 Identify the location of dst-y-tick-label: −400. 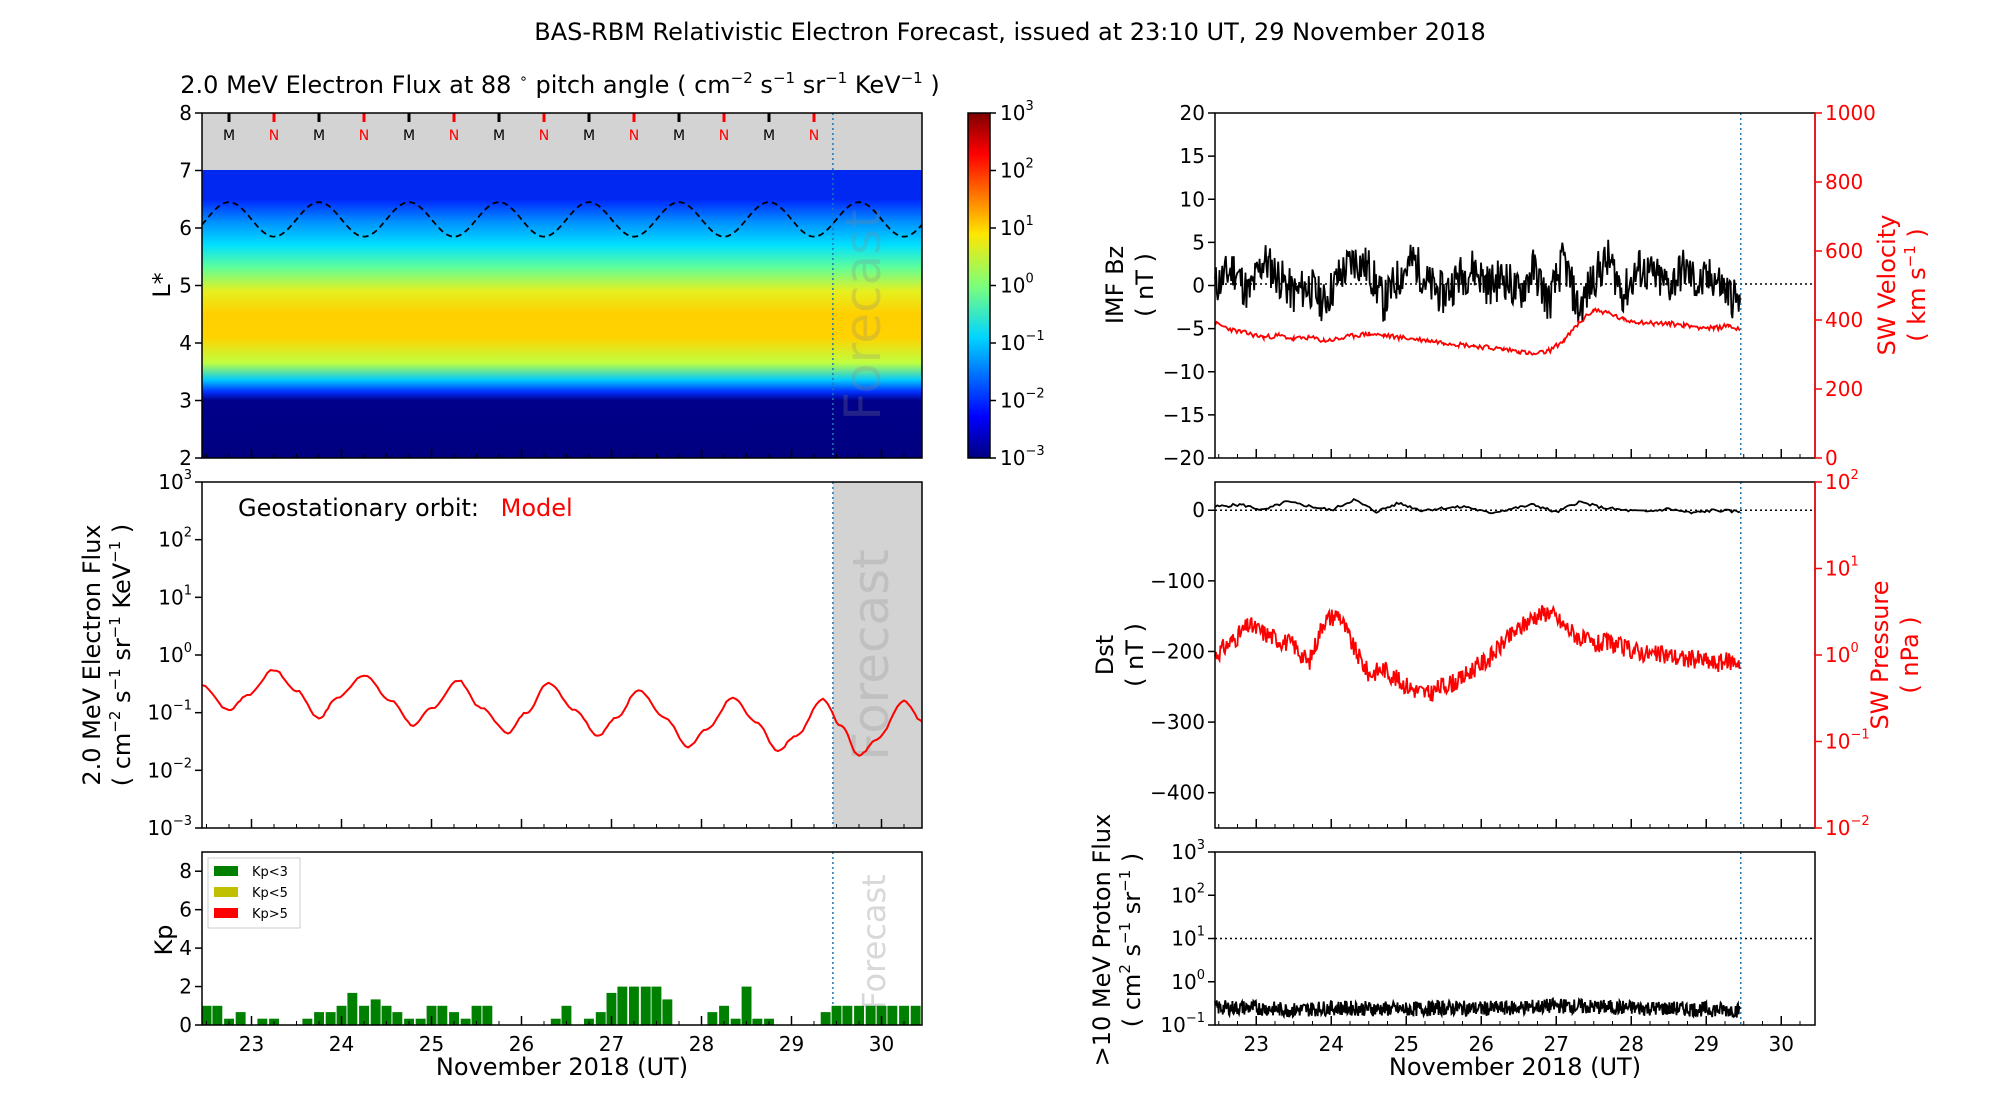
(1177, 793).